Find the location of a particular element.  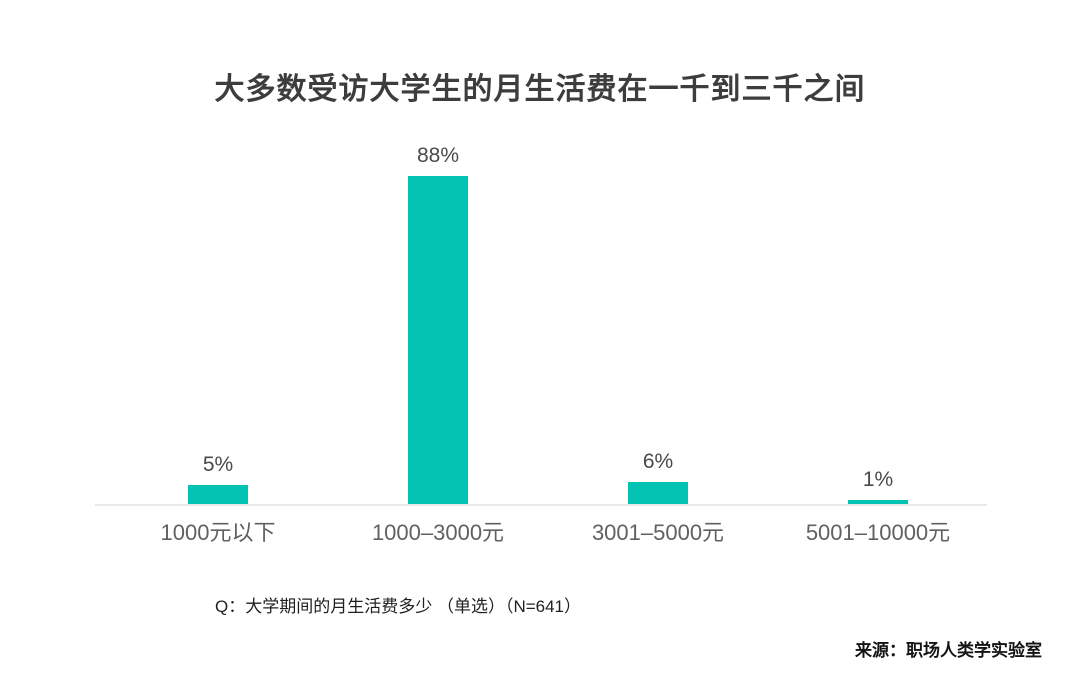

category-label: 5001–10000元 is located at coordinates (878, 532).